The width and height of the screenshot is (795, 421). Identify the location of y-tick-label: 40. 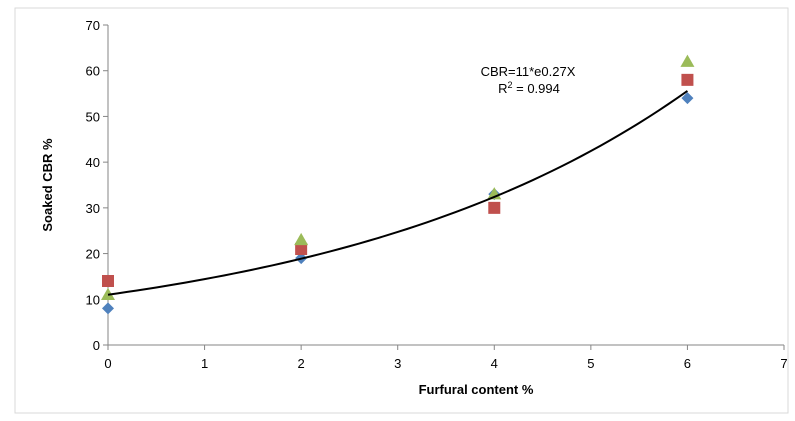
(93, 162).